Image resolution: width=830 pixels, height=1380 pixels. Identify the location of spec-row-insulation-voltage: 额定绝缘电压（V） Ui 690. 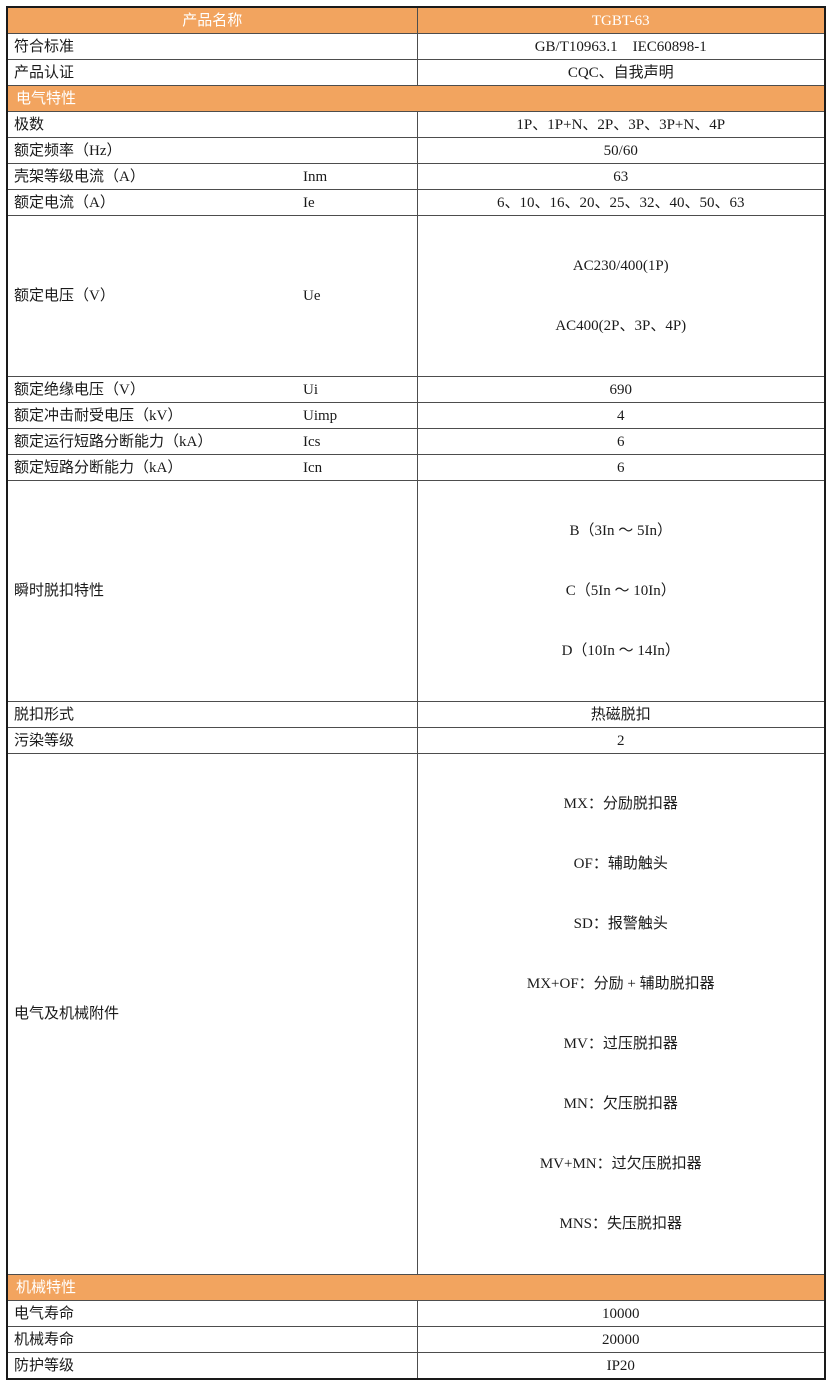
(416, 389).